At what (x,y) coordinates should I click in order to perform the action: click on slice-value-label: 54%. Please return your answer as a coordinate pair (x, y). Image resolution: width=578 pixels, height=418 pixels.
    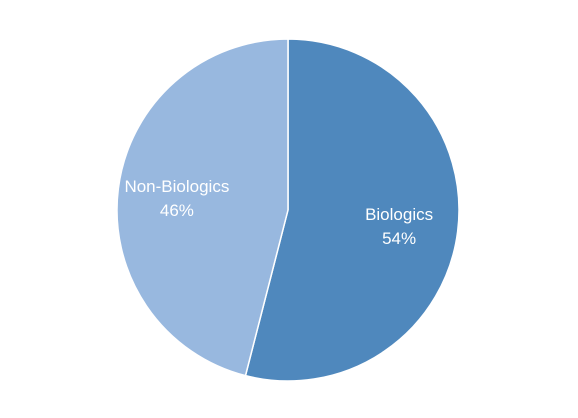
    Looking at the image, I should click on (399, 238).